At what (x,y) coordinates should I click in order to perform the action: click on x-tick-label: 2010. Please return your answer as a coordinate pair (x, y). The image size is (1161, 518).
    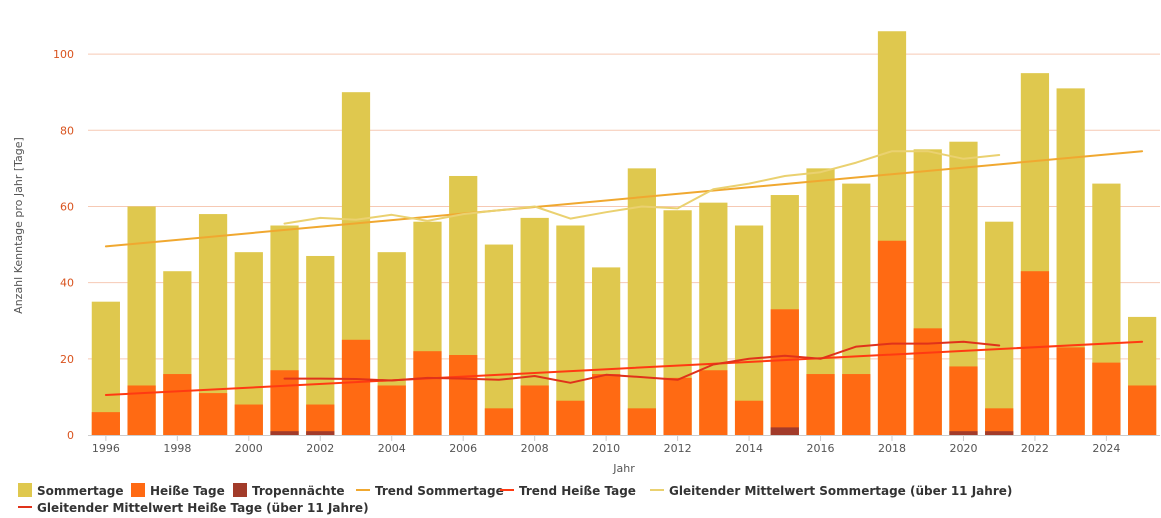
    Looking at the image, I should click on (606, 448).